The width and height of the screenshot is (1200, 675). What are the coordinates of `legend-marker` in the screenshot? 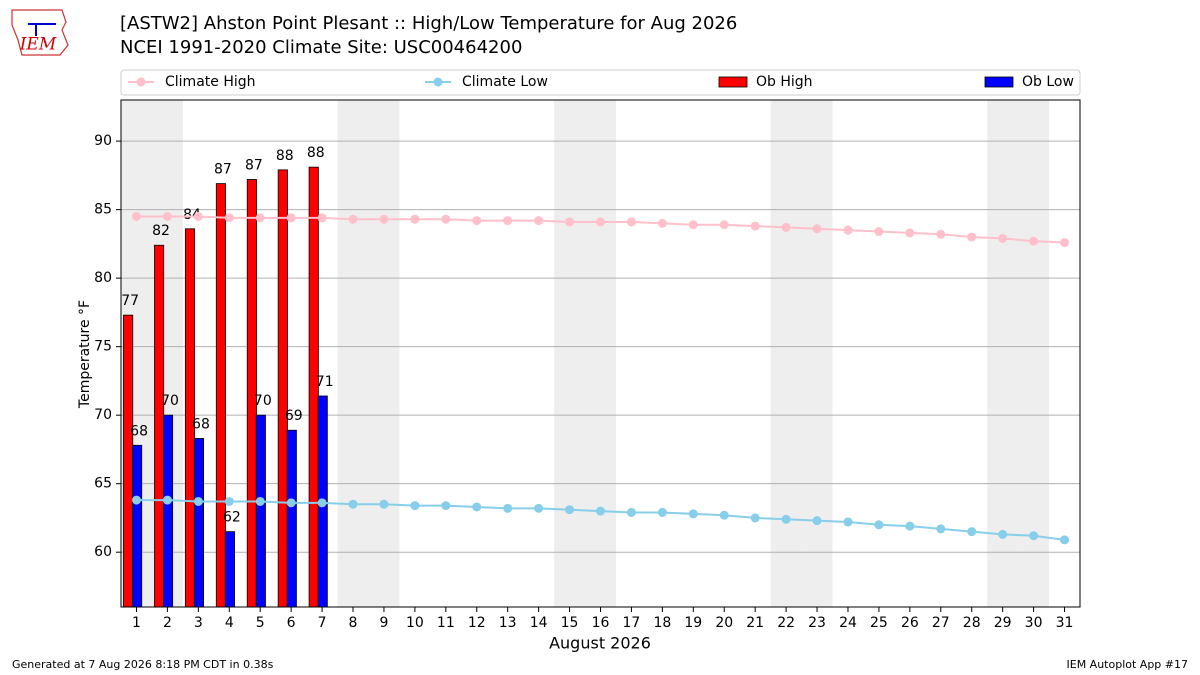 It's located at (438, 82).